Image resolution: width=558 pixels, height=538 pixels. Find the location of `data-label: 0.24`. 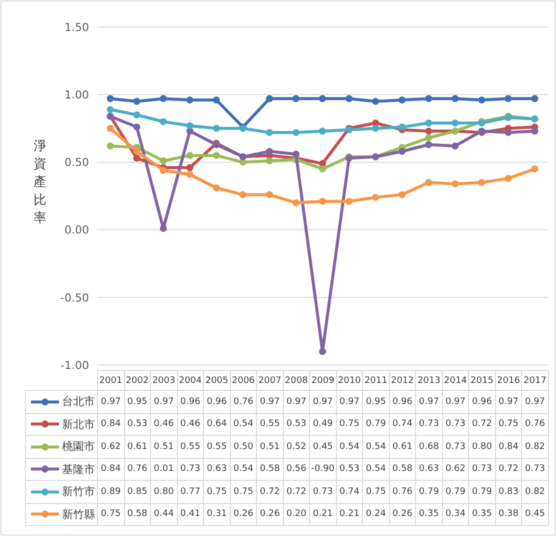

data-label: 0.24 is located at coordinates (376, 514).